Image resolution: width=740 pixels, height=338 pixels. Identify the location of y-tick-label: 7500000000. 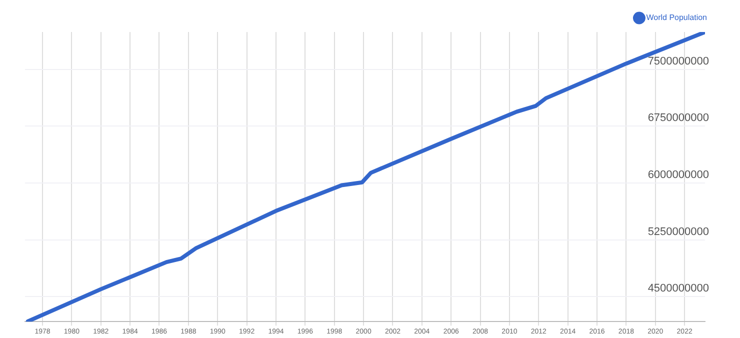
(678, 61).